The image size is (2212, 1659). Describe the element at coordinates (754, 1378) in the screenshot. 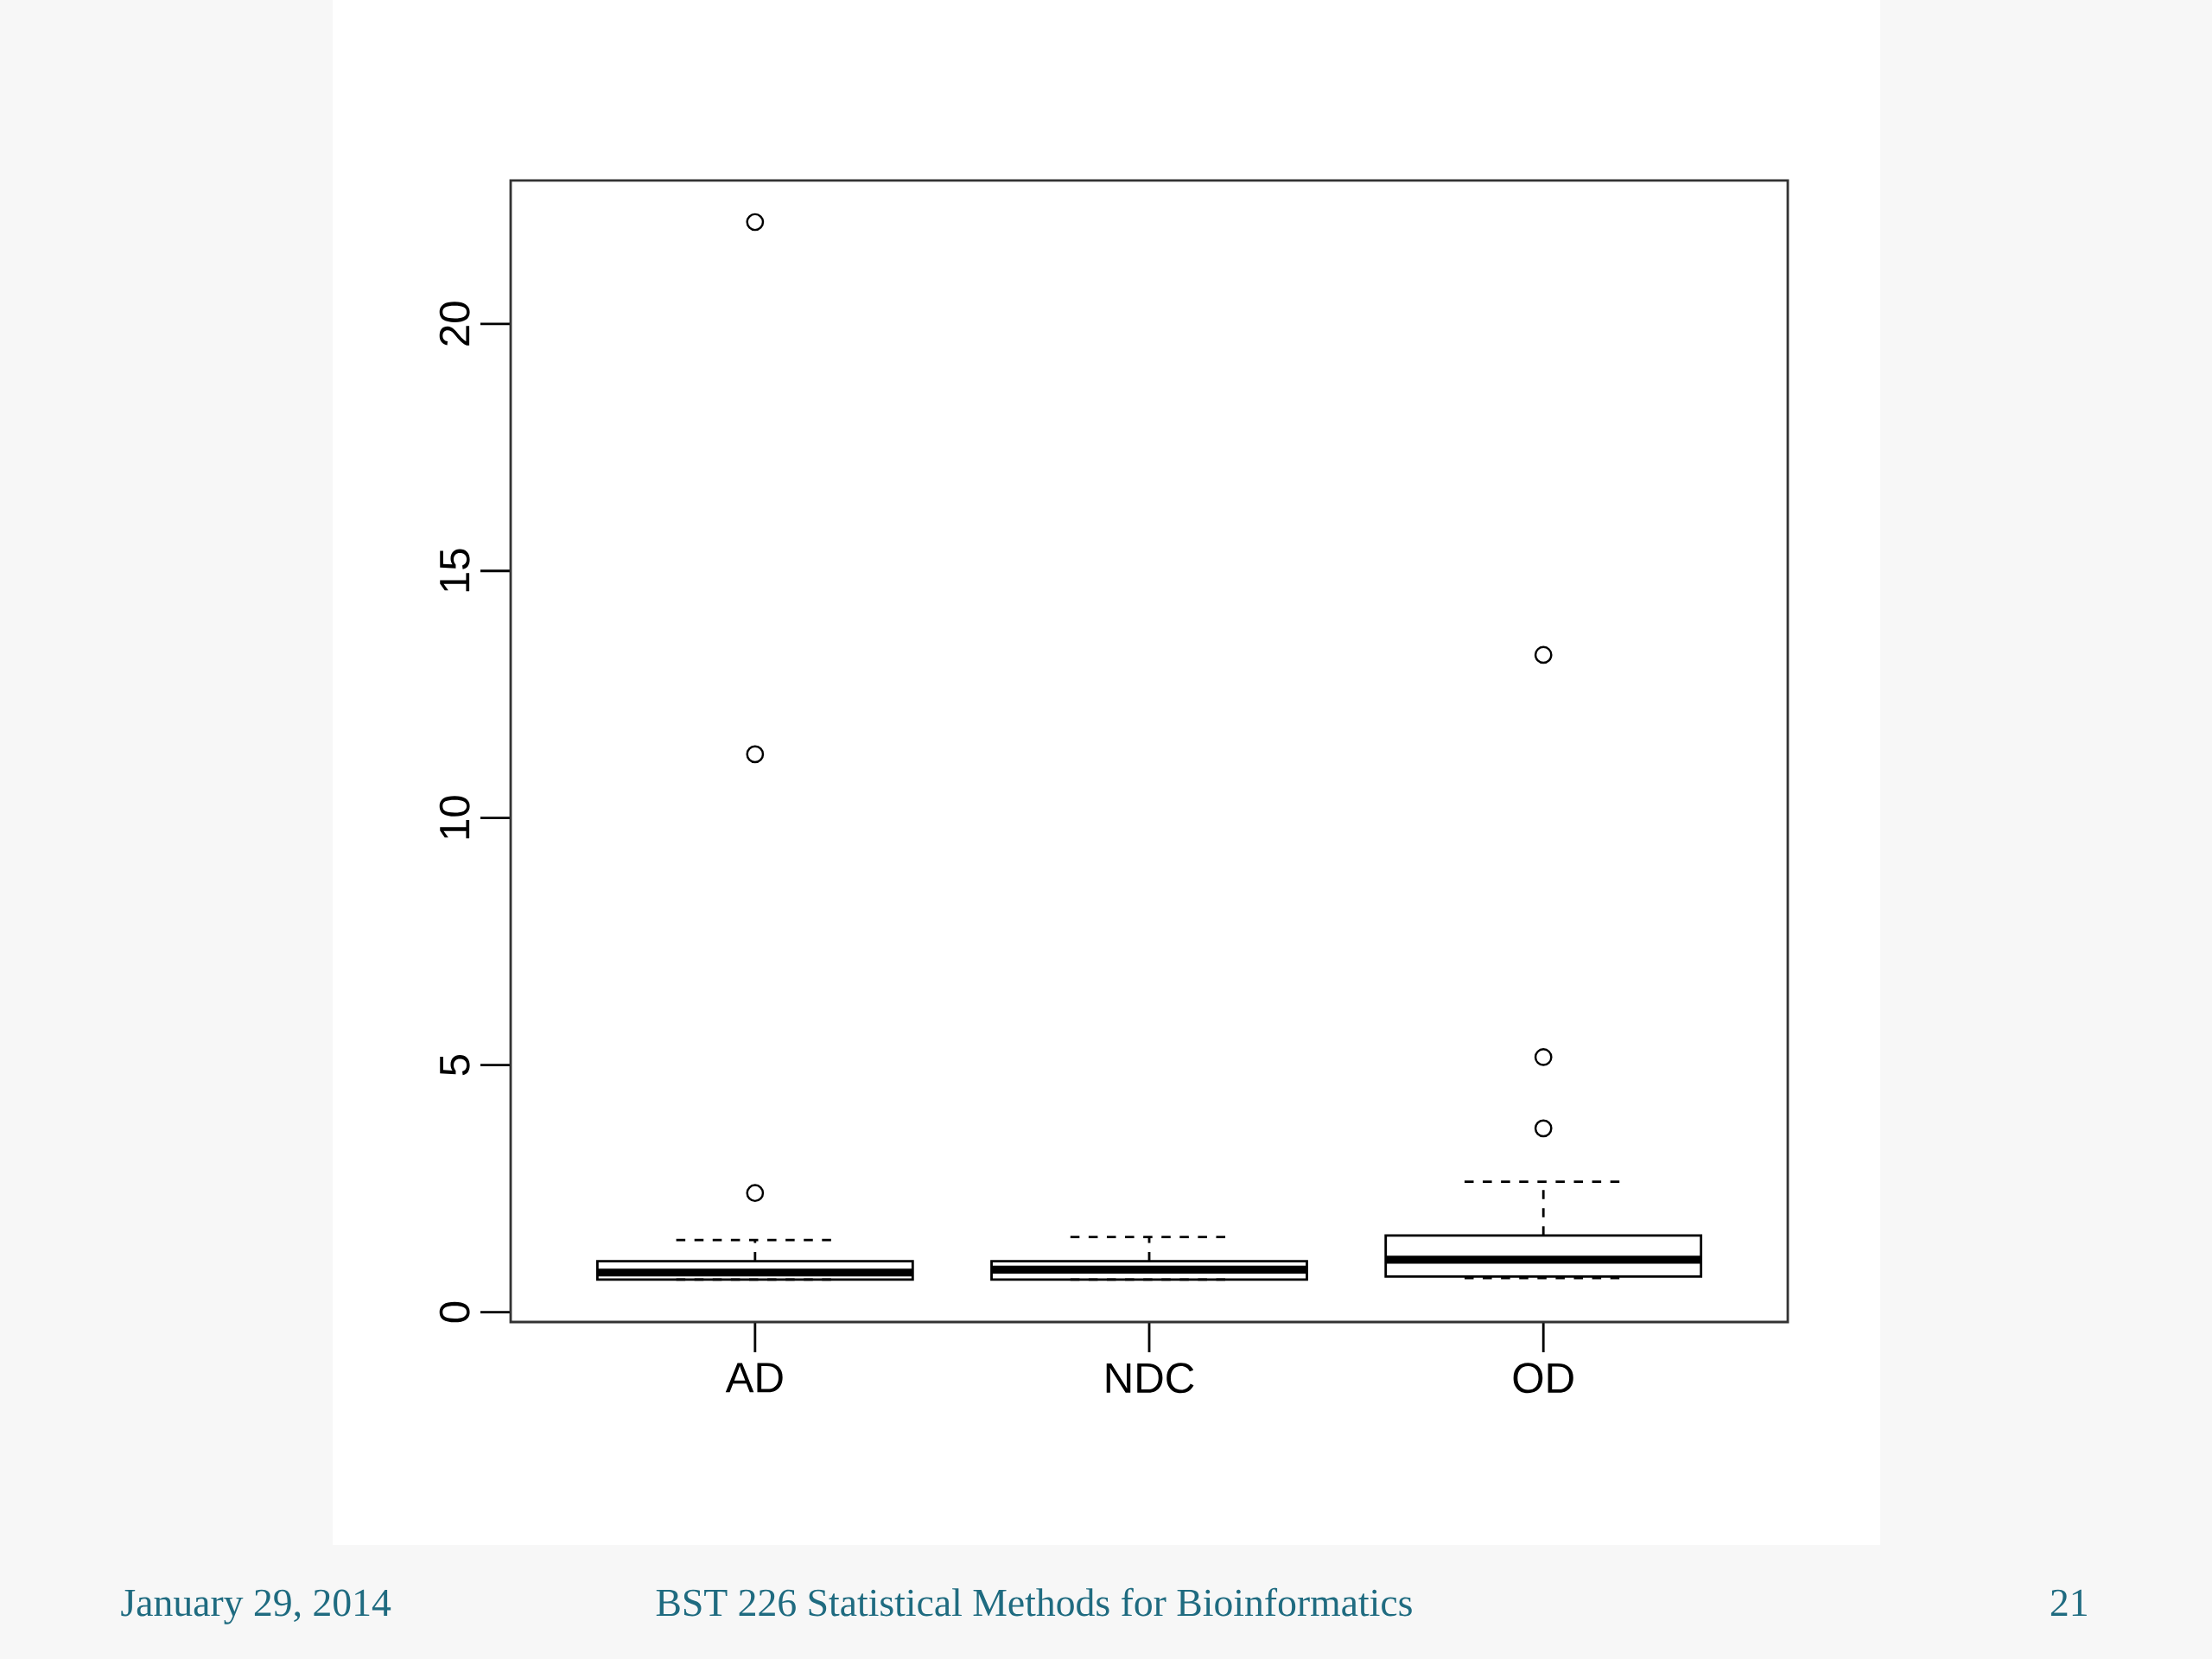

I see `x-tick-label: AD` at that location.